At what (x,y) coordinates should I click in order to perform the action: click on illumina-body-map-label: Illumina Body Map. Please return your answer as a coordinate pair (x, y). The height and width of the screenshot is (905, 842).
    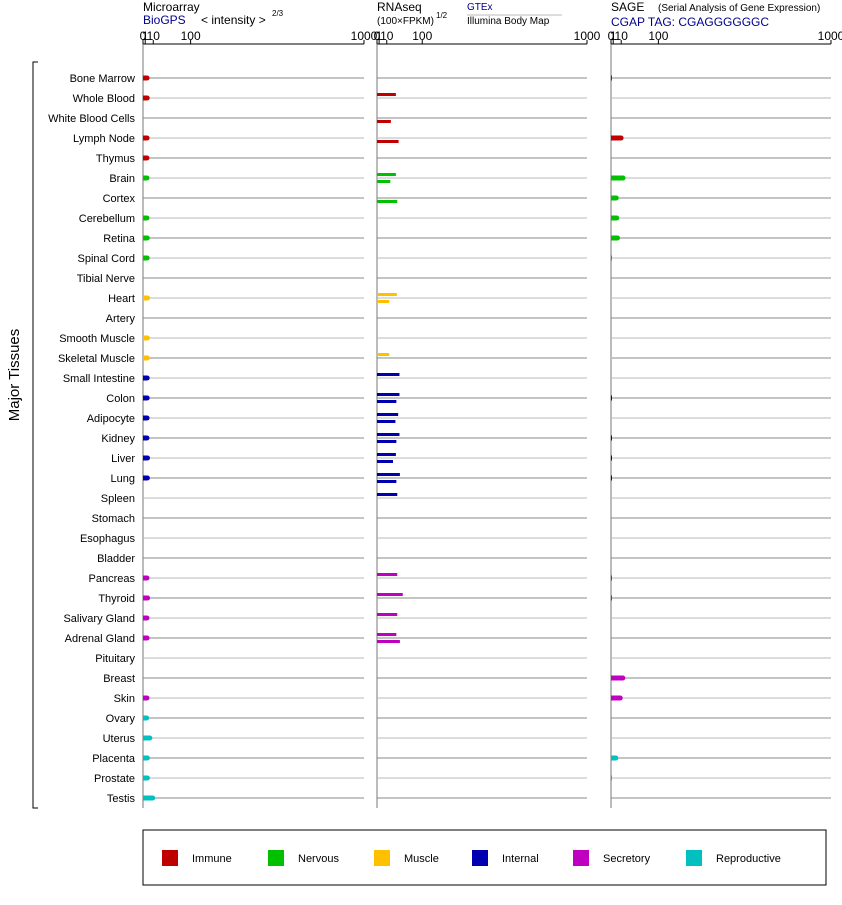
    Looking at the image, I should click on (508, 21).